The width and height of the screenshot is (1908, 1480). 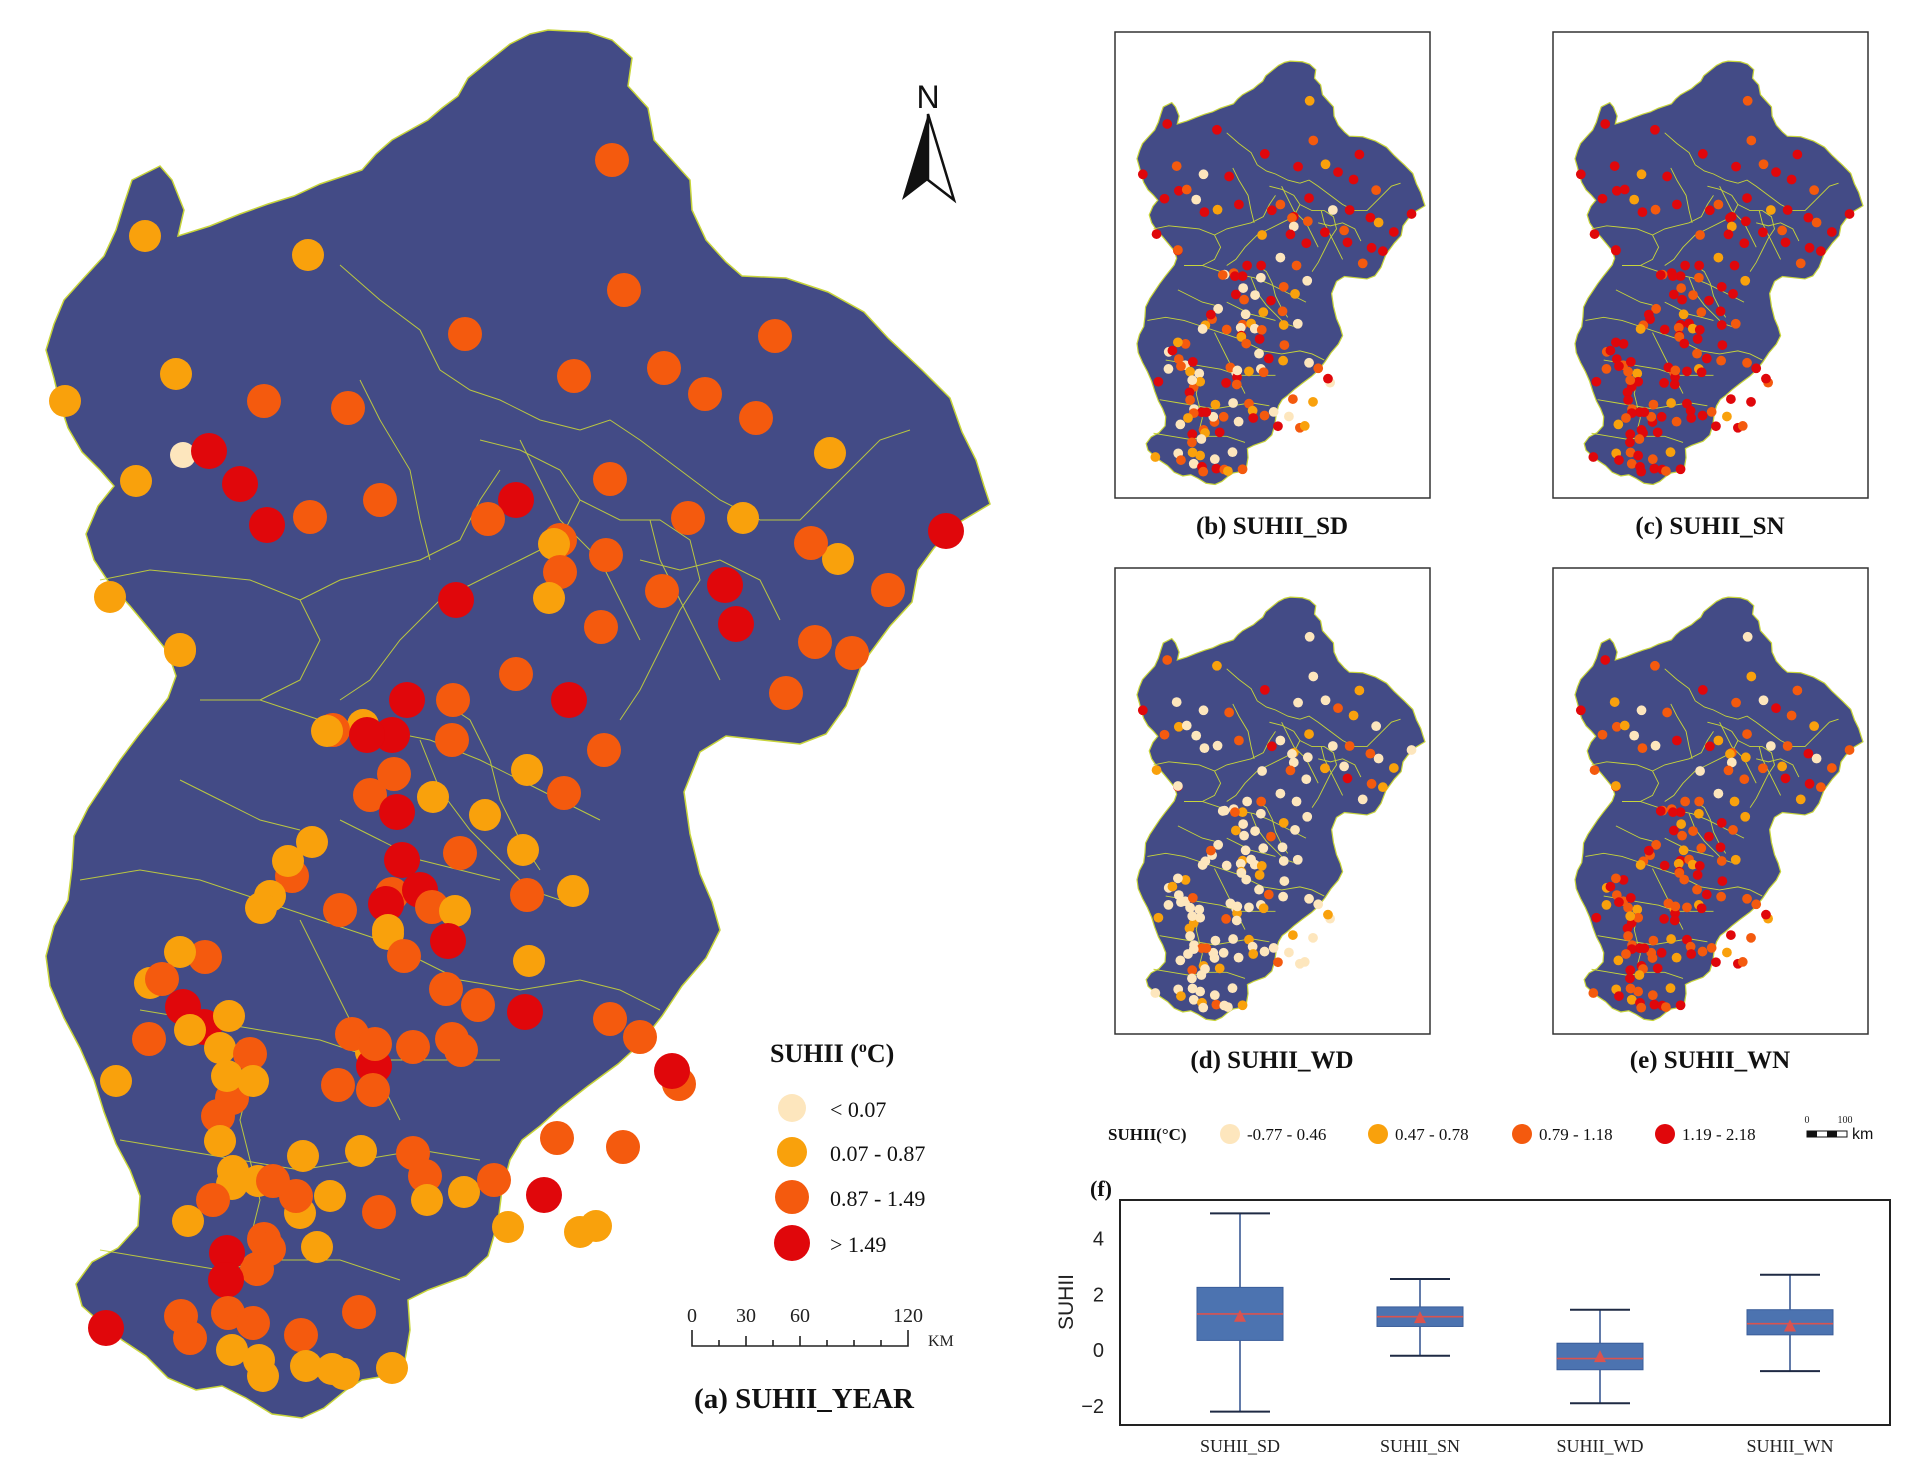 What do you see at coordinates (1719, 273) in the screenshot?
I see `small-map-region` at bounding box center [1719, 273].